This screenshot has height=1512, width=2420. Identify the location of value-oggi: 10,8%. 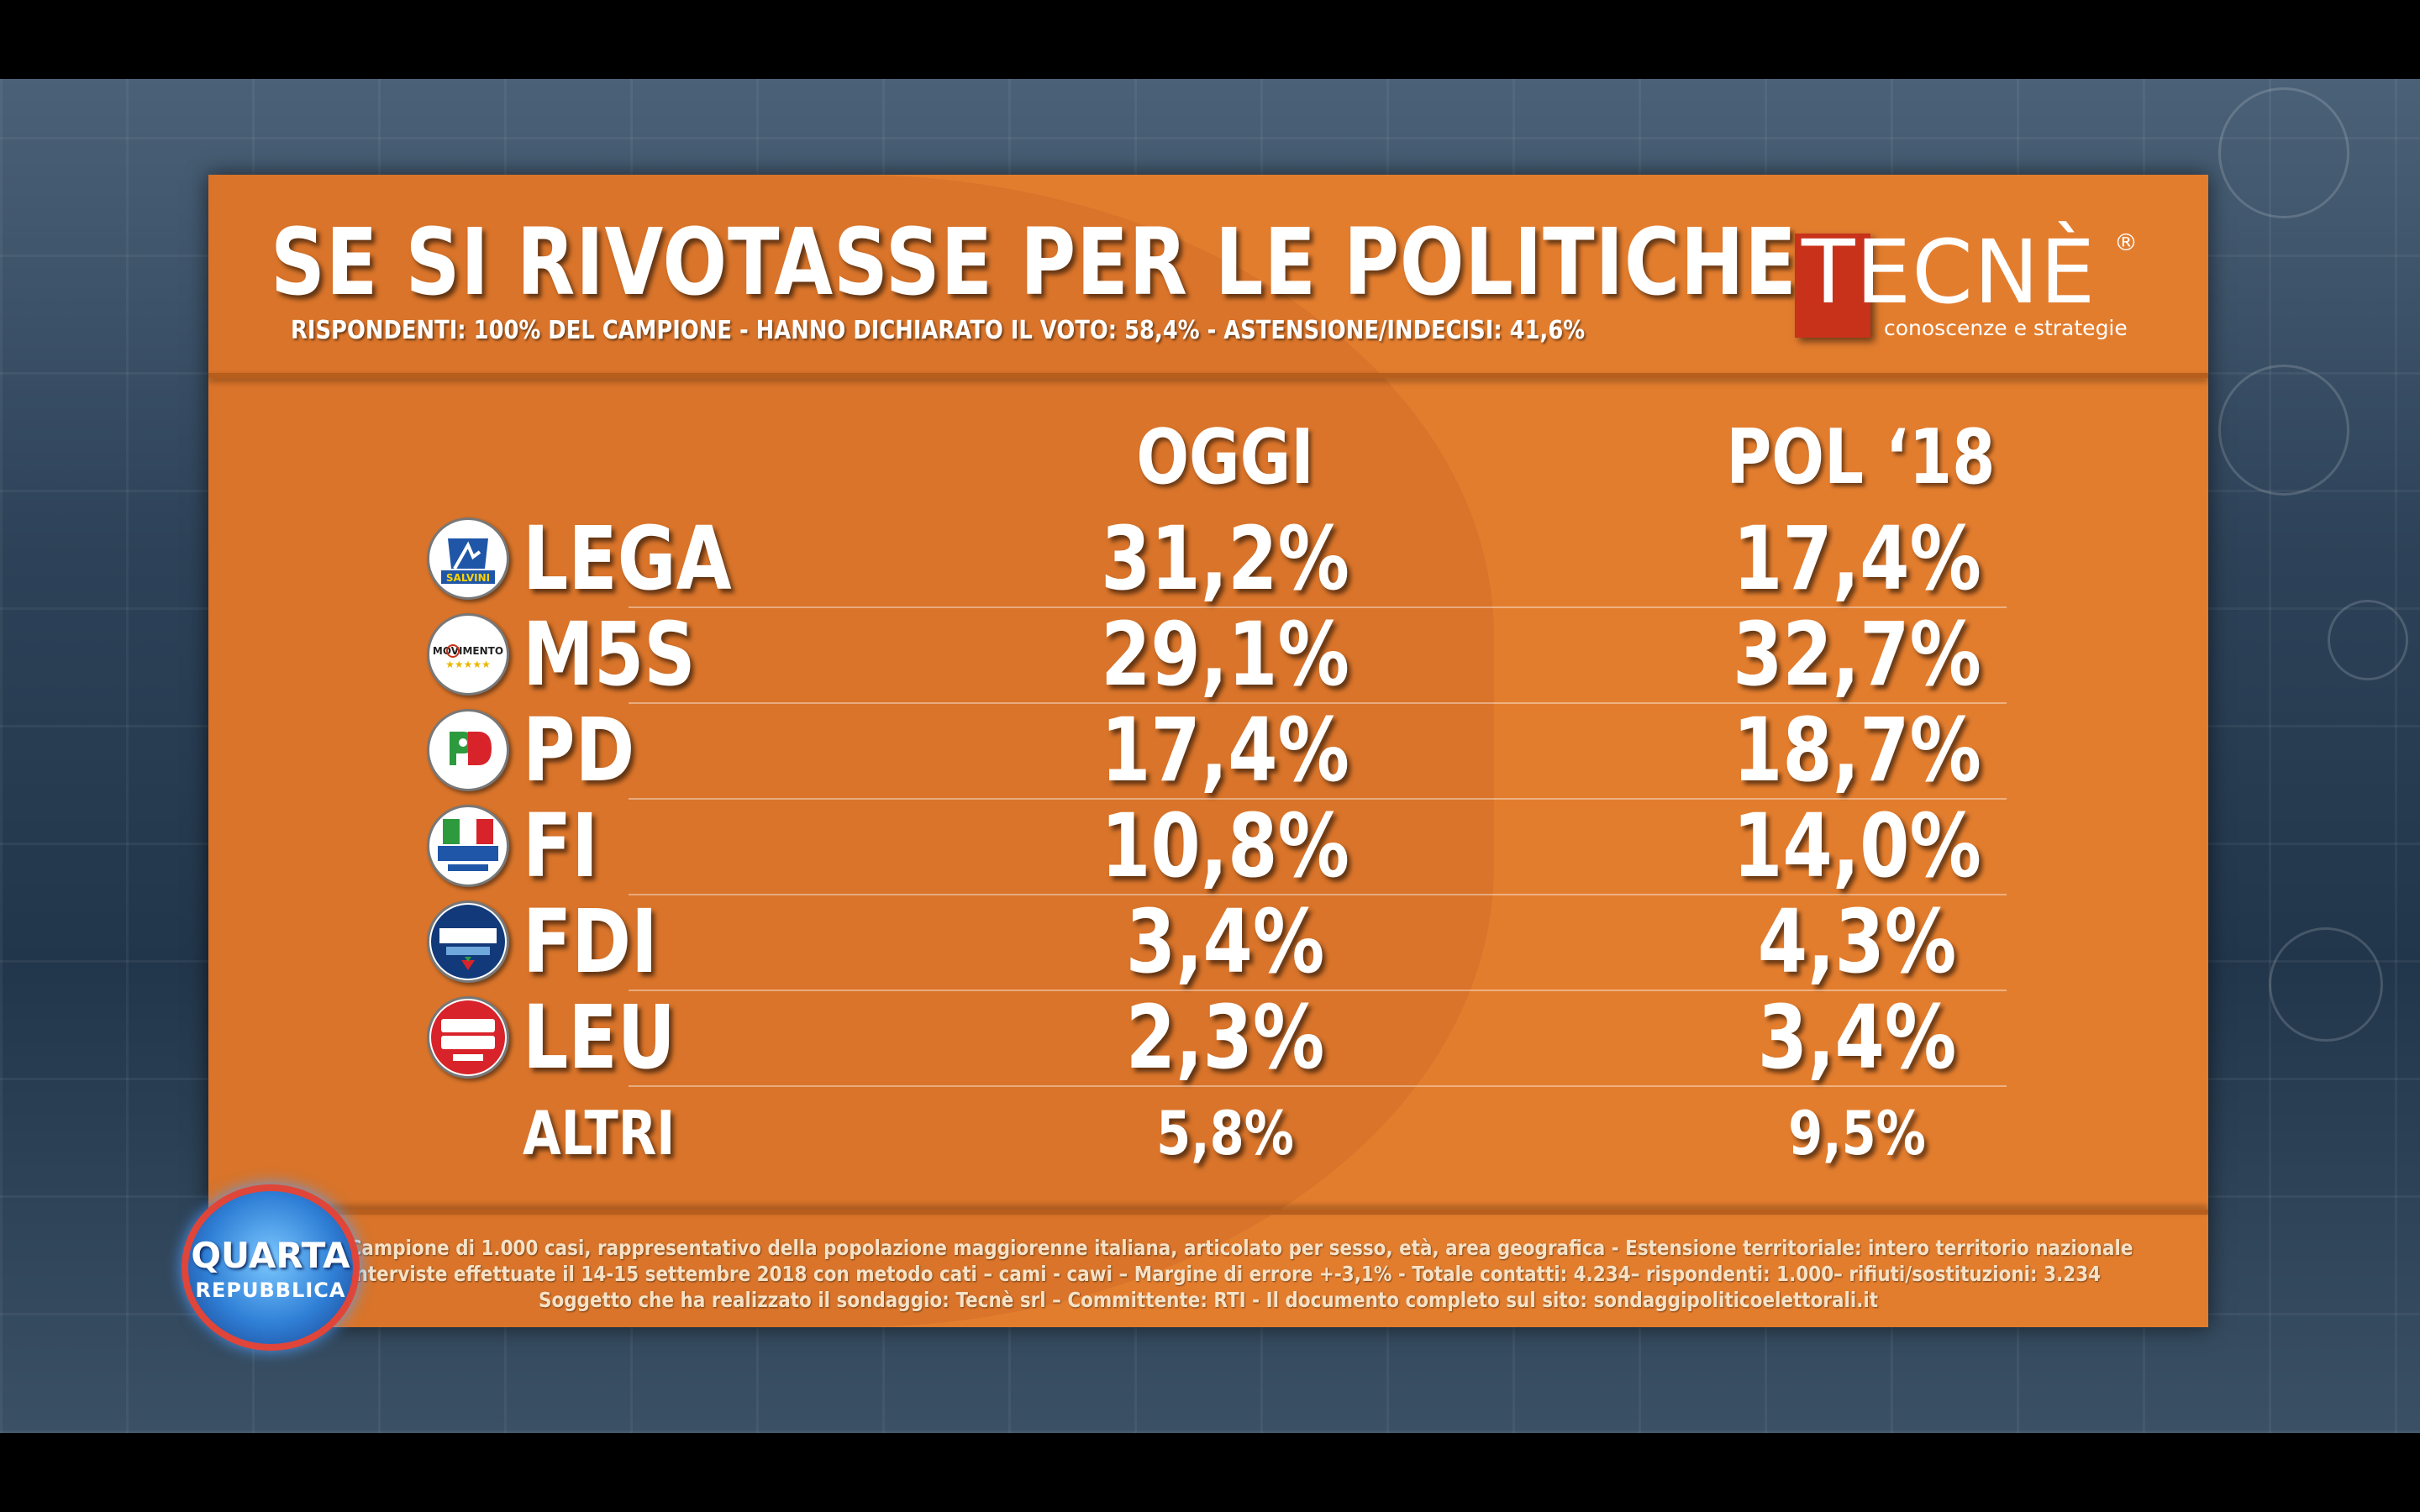
(1225, 846).